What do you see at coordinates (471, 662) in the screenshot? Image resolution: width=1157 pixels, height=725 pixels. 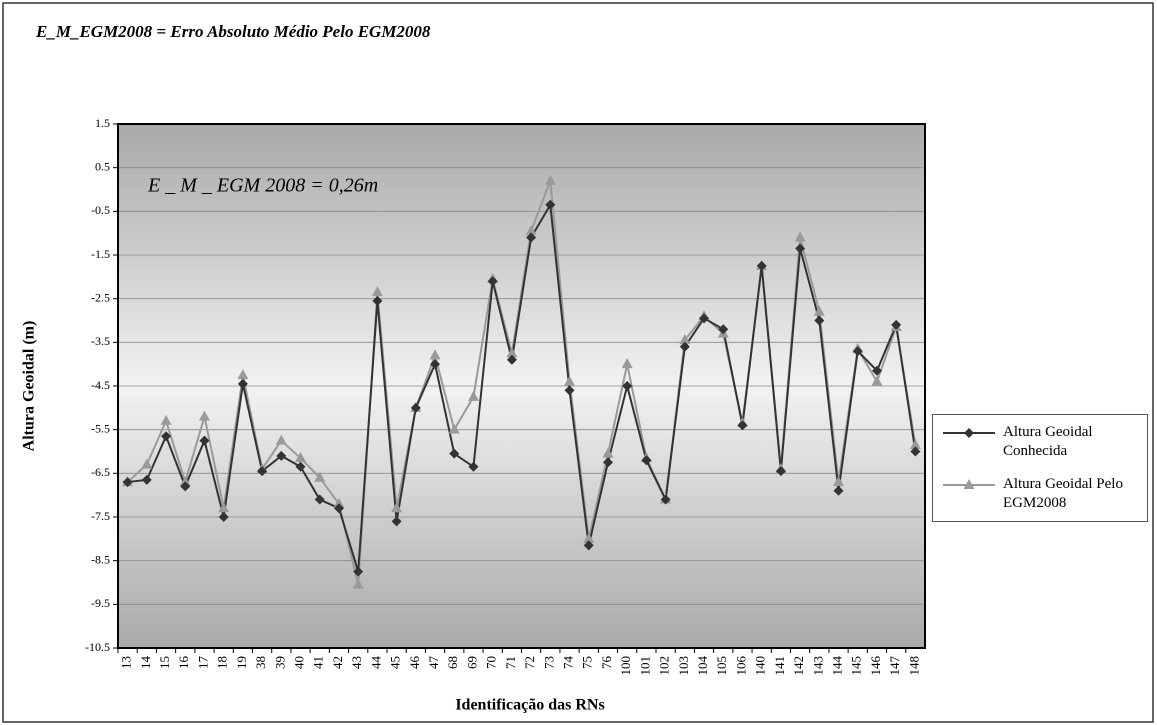 I see `x-tick-label: 69` at bounding box center [471, 662].